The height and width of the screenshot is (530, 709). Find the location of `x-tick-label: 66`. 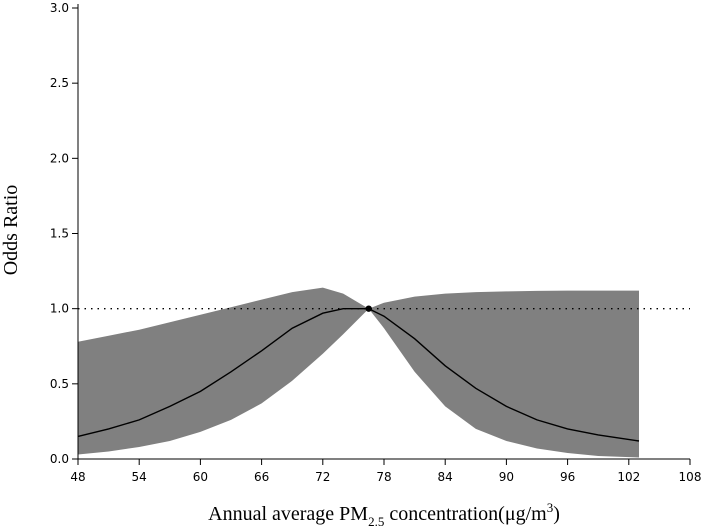

x-tick-label: 66 is located at coordinates (261, 477).